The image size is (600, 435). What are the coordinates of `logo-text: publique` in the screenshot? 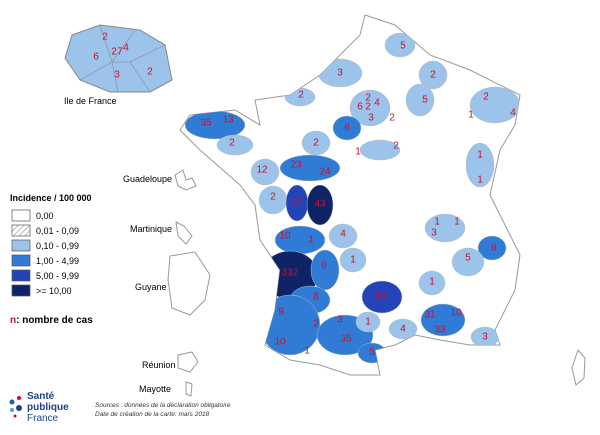 It's located at (48, 407).